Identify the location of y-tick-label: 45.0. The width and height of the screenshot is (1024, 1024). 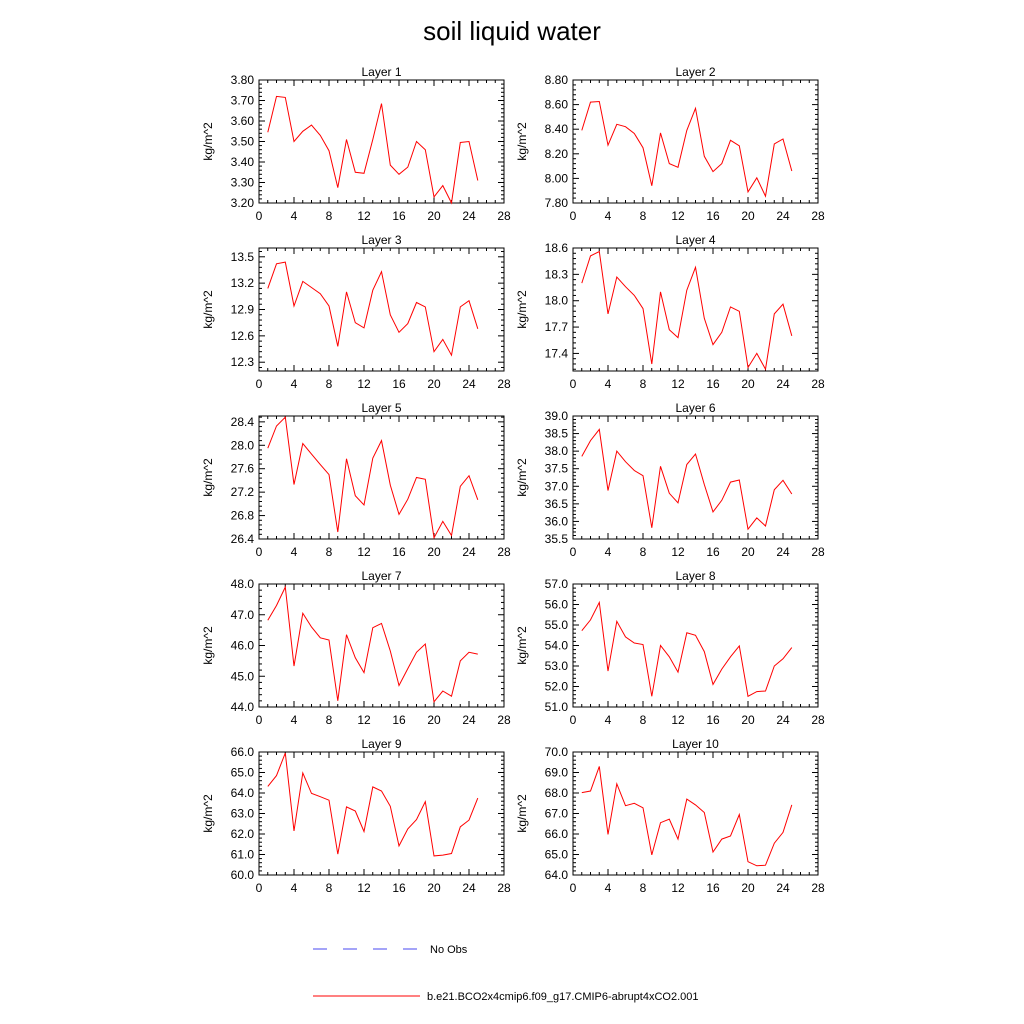
(243, 676).